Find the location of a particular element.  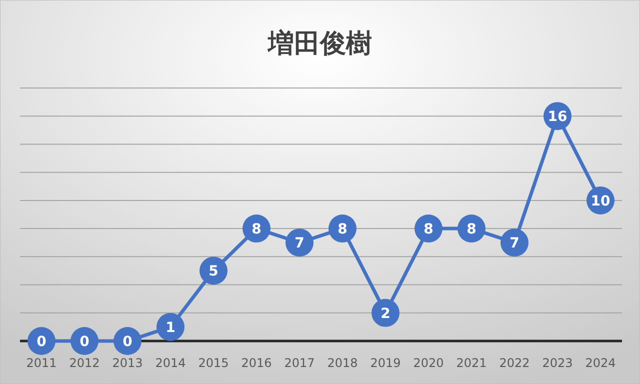

data-label: 5 is located at coordinates (213, 272).